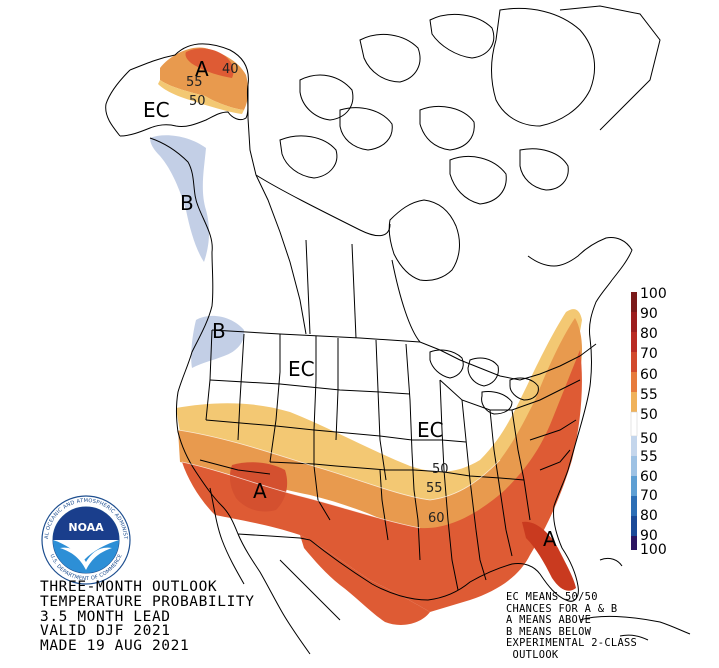 Image resolution: width=719 pixels, height=668 pixels. What do you see at coordinates (436, 518) in the screenshot?
I see `contour-label-us-60: 60` at bounding box center [436, 518].